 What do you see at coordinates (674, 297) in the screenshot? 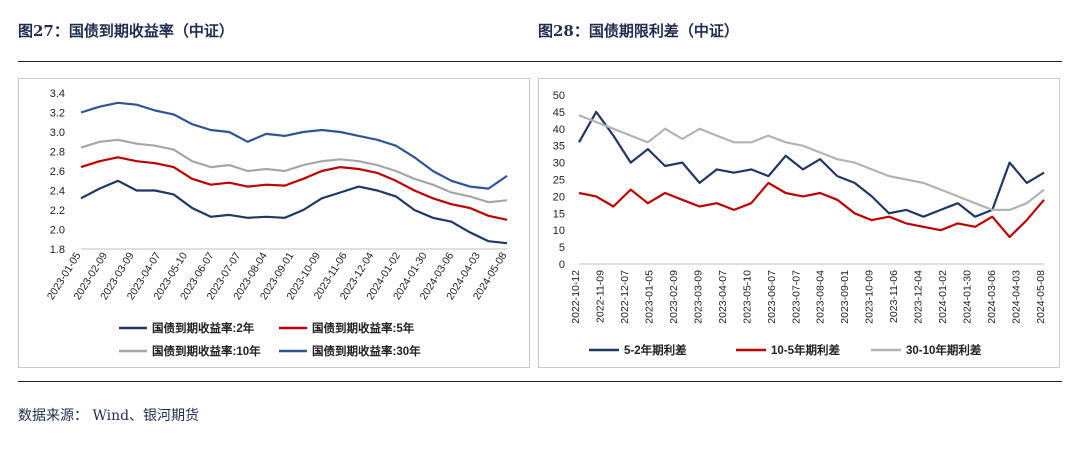
I see `x-tick-label: 2023-02-09` at bounding box center [674, 297].